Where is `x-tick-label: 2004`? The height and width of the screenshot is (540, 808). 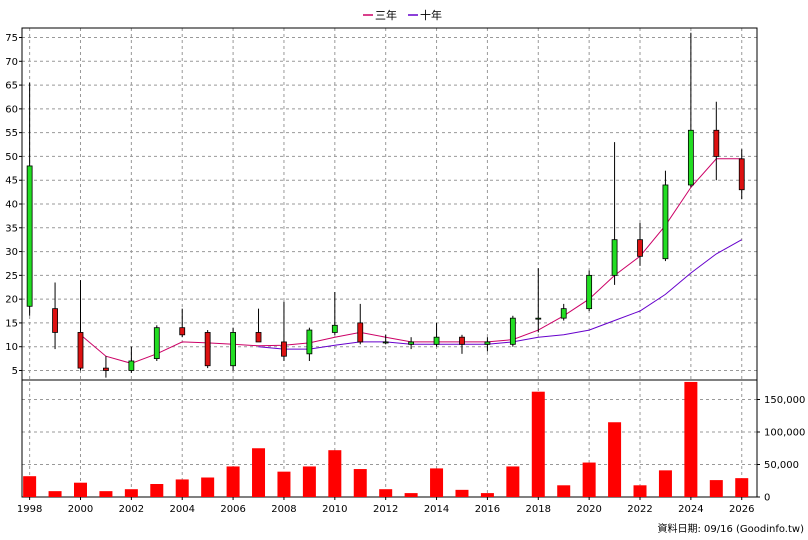
x-tick-label: 2004 is located at coordinates (181, 509).